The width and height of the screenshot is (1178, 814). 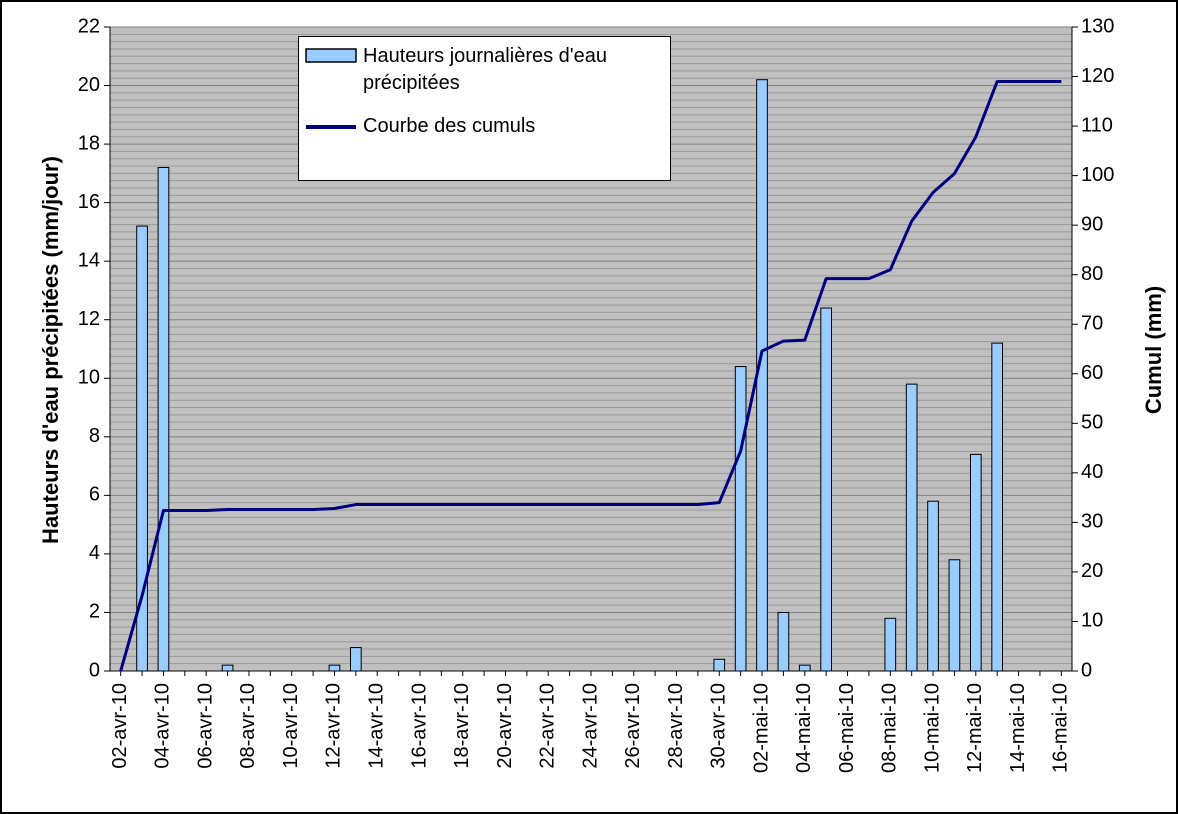 What do you see at coordinates (462, 726) in the screenshot?
I see `x-tick-label: 18-avr-10` at bounding box center [462, 726].